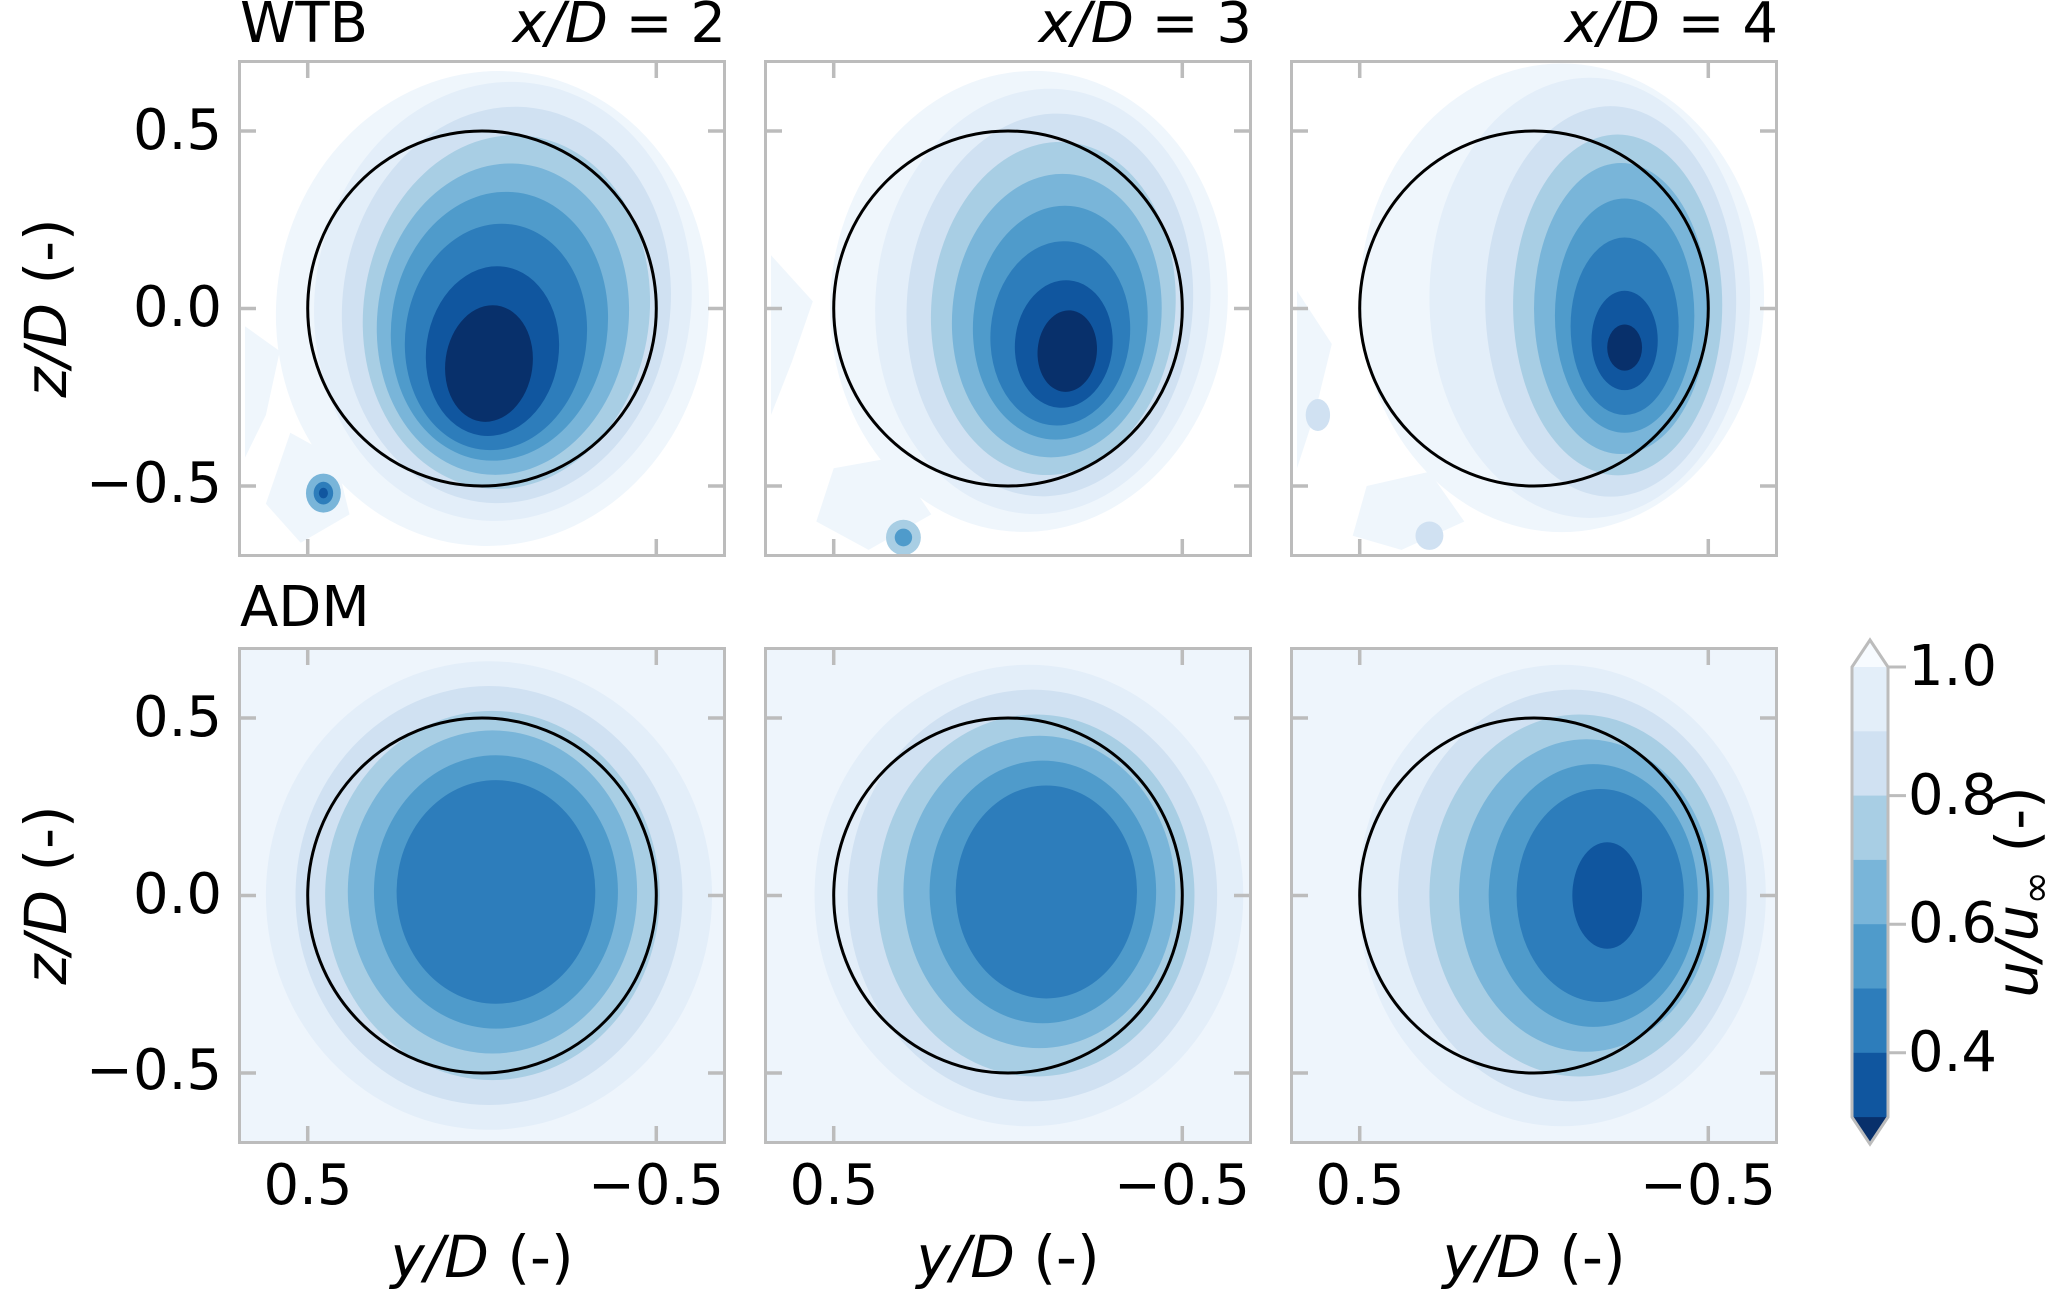 This screenshot has height=1303, width=2067. I want to click on colorbar-label-unit: (-), so click(2016, 828).